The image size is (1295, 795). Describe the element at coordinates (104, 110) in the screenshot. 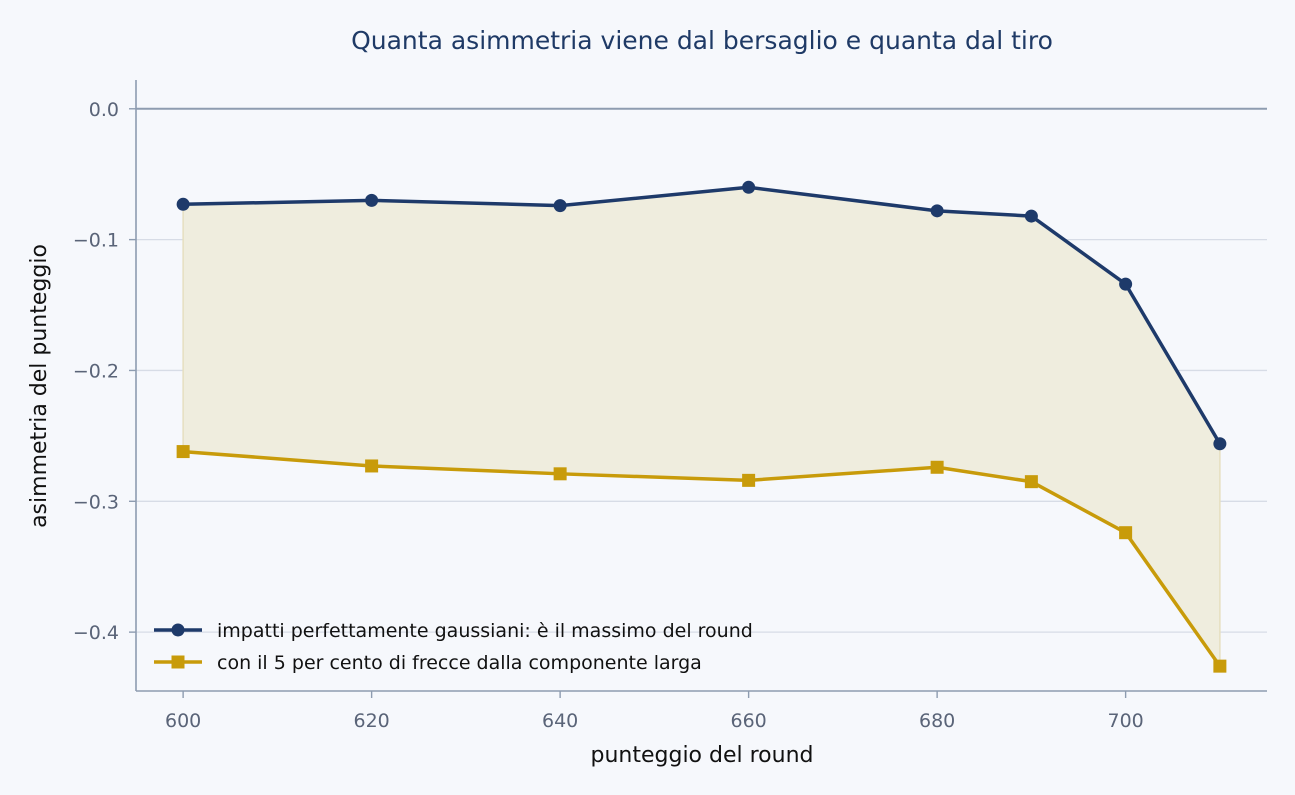

I see `y-tick-label: 0.0` at that location.